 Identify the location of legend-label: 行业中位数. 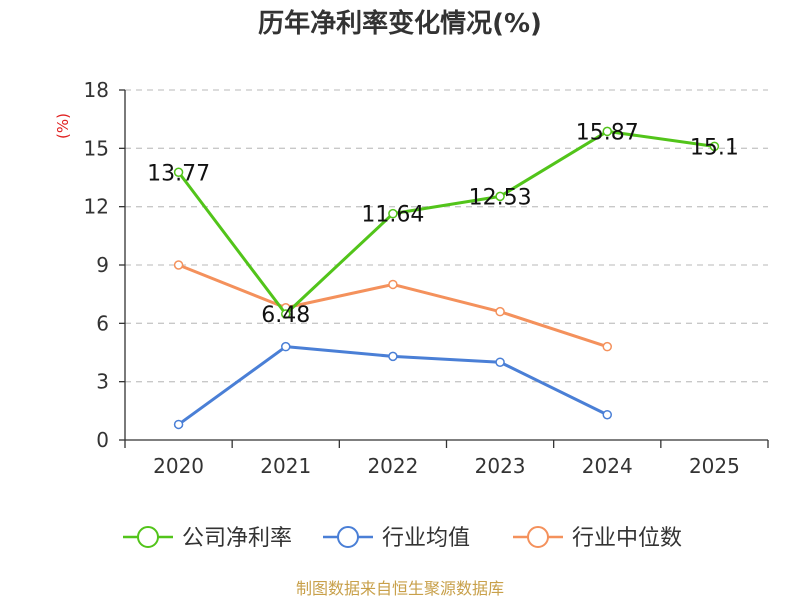
(627, 538).